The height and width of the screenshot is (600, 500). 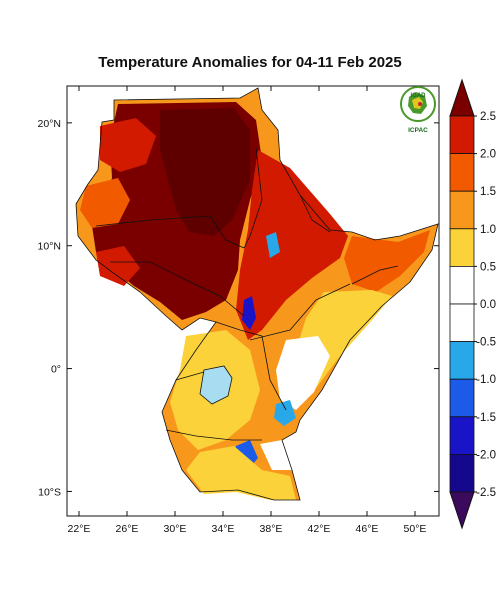 What do you see at coordinates (223, 529) in the screenshot?
I see `x-tick-label: 34°E` at bounding box center [223, 529].